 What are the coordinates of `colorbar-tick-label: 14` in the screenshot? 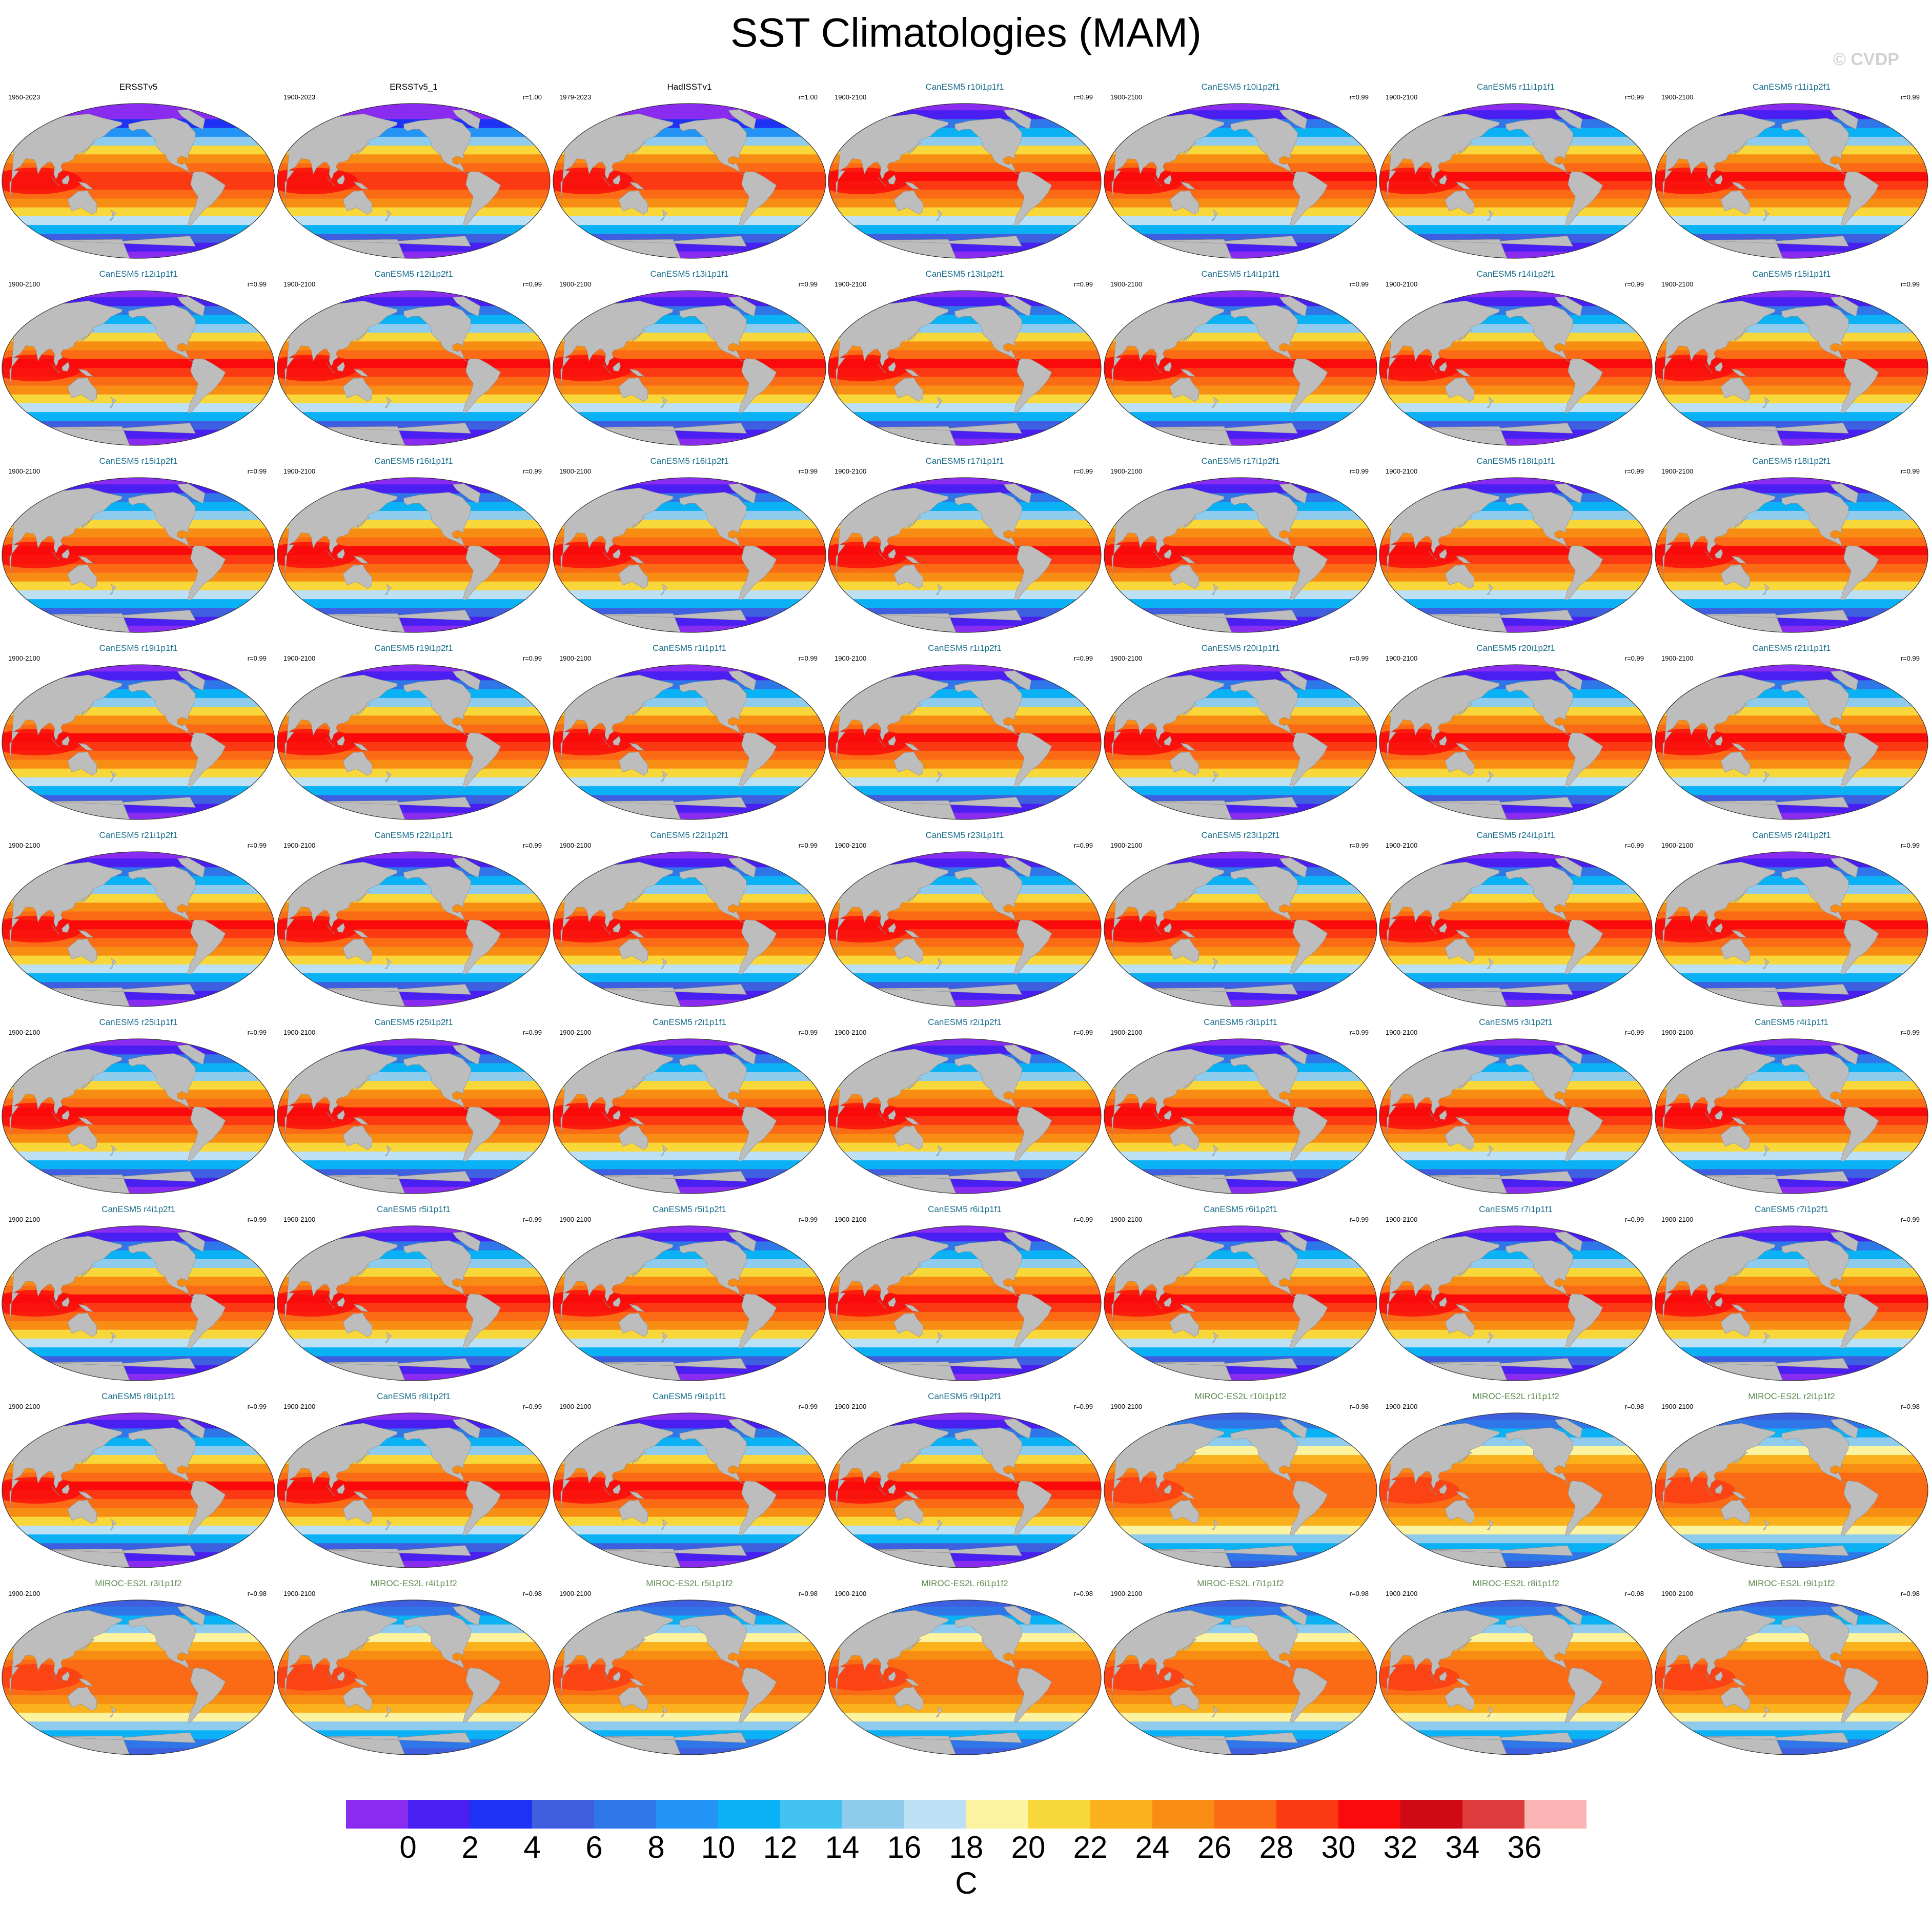 It's located at (842, 1847).